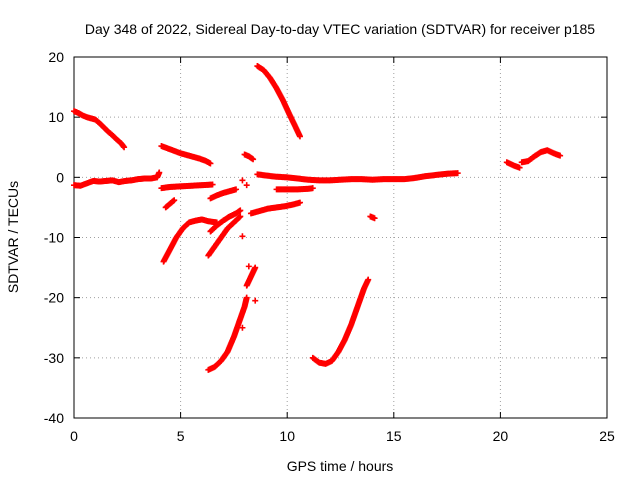 This screenshot has width=640, height=480. Describe the element at coordinates (340, 466) in the screenshot. I see `x-axis-label: GPS time / hours` at that location.